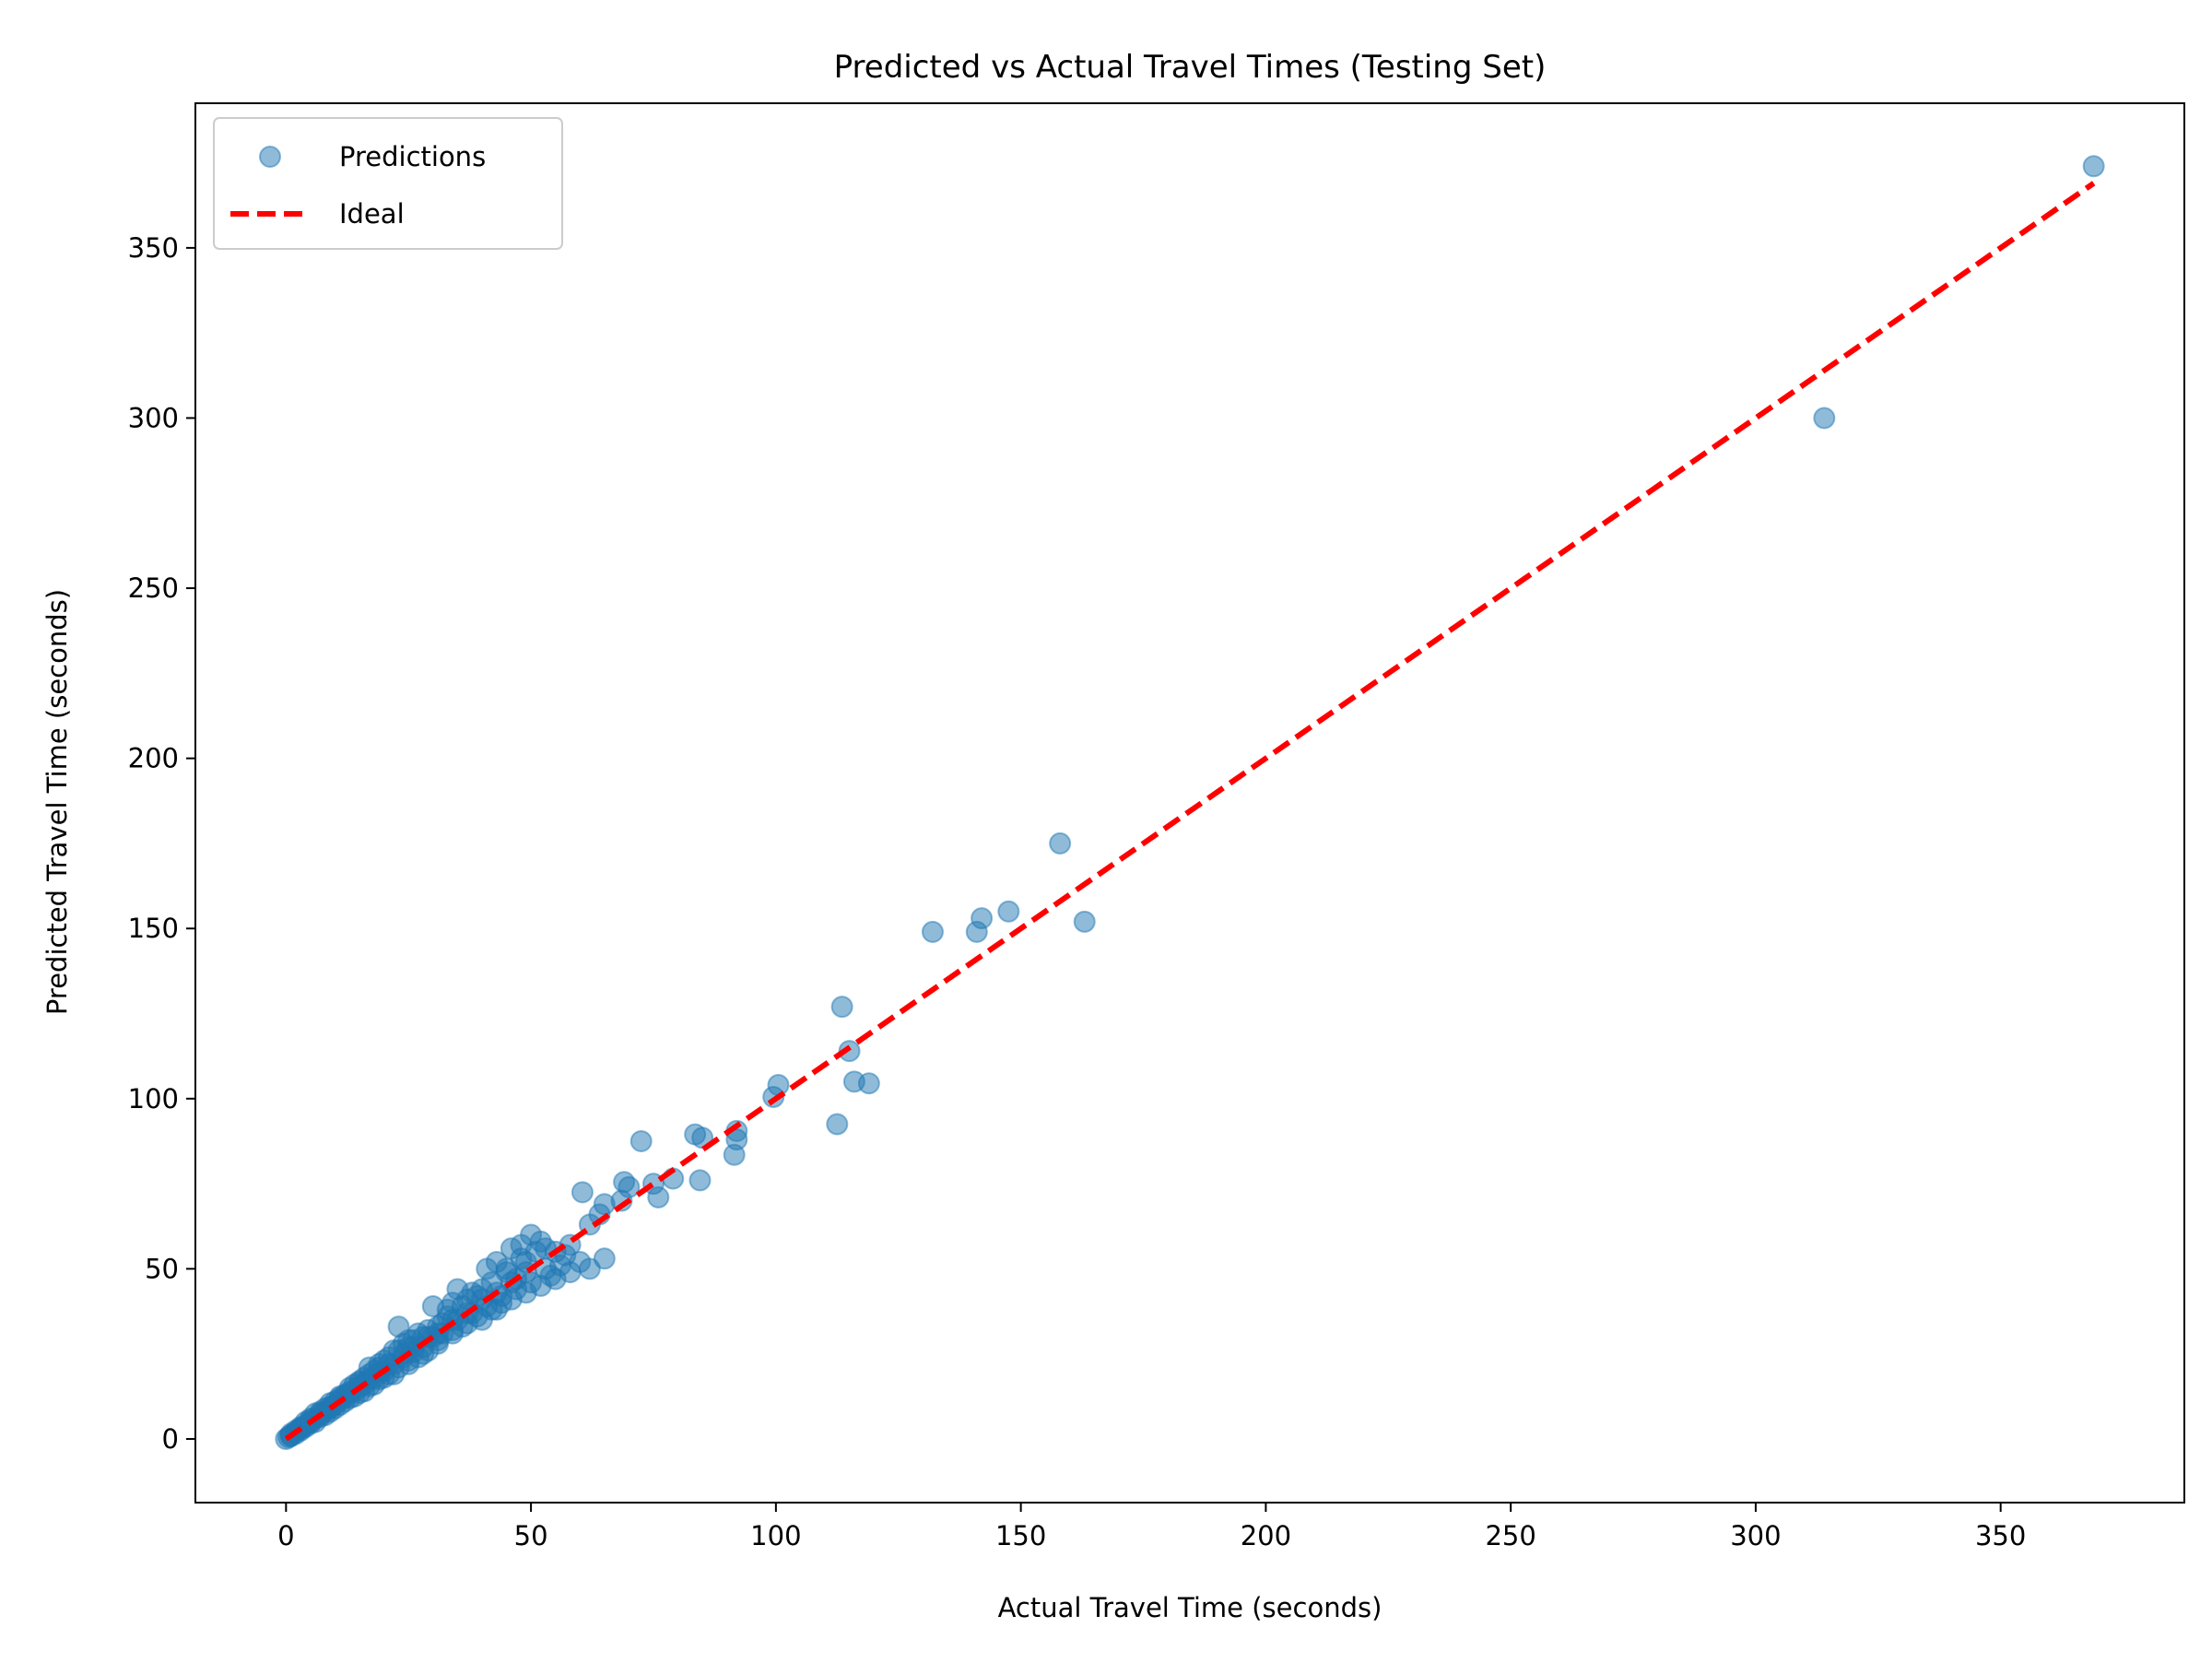 The image size is (2212, 1663). I want to click on legend-ideal-label: Ideal, so click(372, 214).